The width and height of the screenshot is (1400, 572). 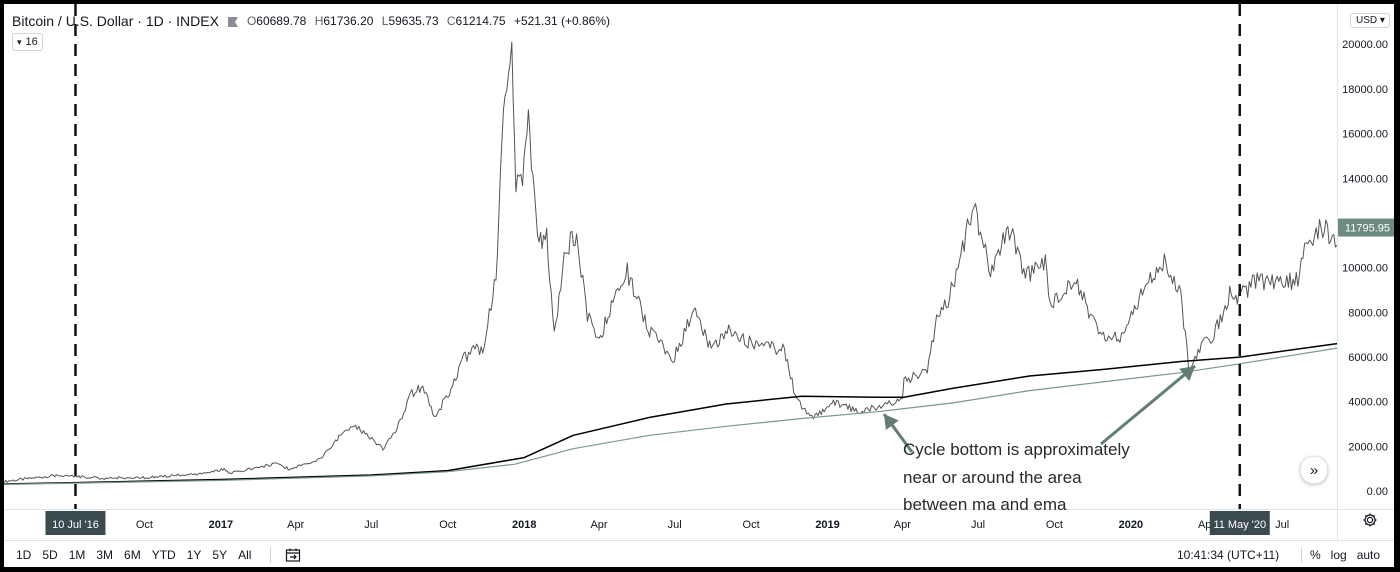 What do you see at coordinates (1377, 492) in the screenshot?
I see `y-tick-label: 0.00` at bounding box center [1377, 492].